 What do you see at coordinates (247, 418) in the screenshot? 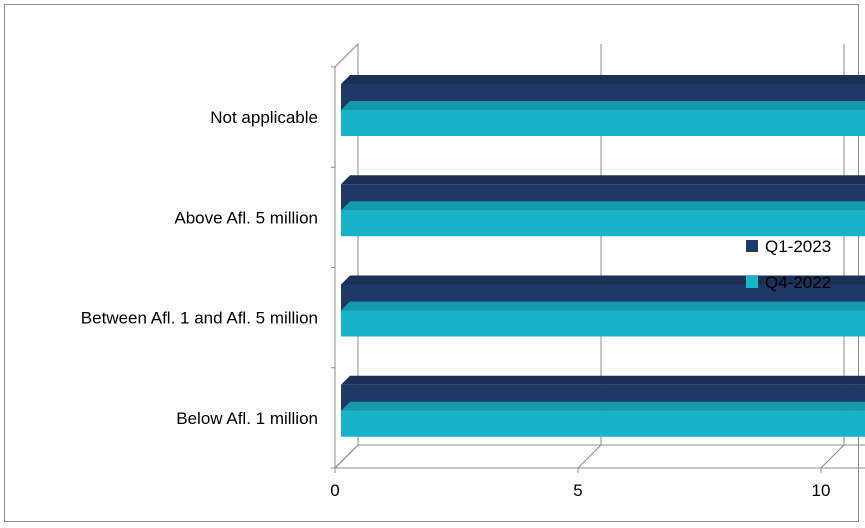
I see `category-label: Below Afl. 1 million` at bounding box center [247, 418].